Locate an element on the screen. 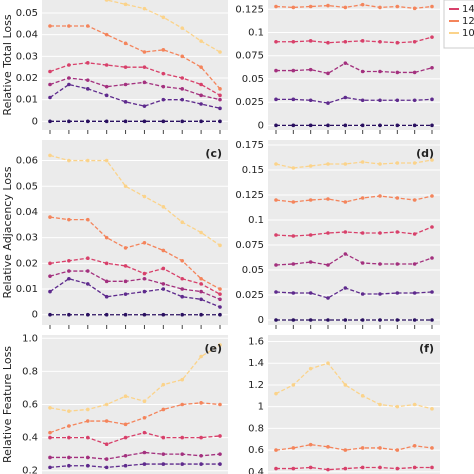  y-tick-label: 0.04 is located at coordinates (27, 35).